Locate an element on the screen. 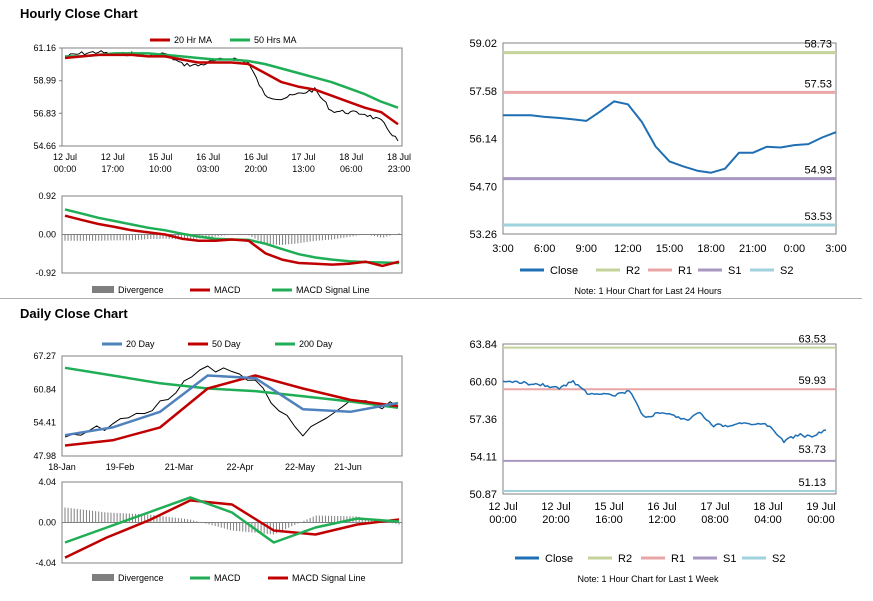  hourly-price-x-tick-time: 03:00 is located at coordinates (208, 169).